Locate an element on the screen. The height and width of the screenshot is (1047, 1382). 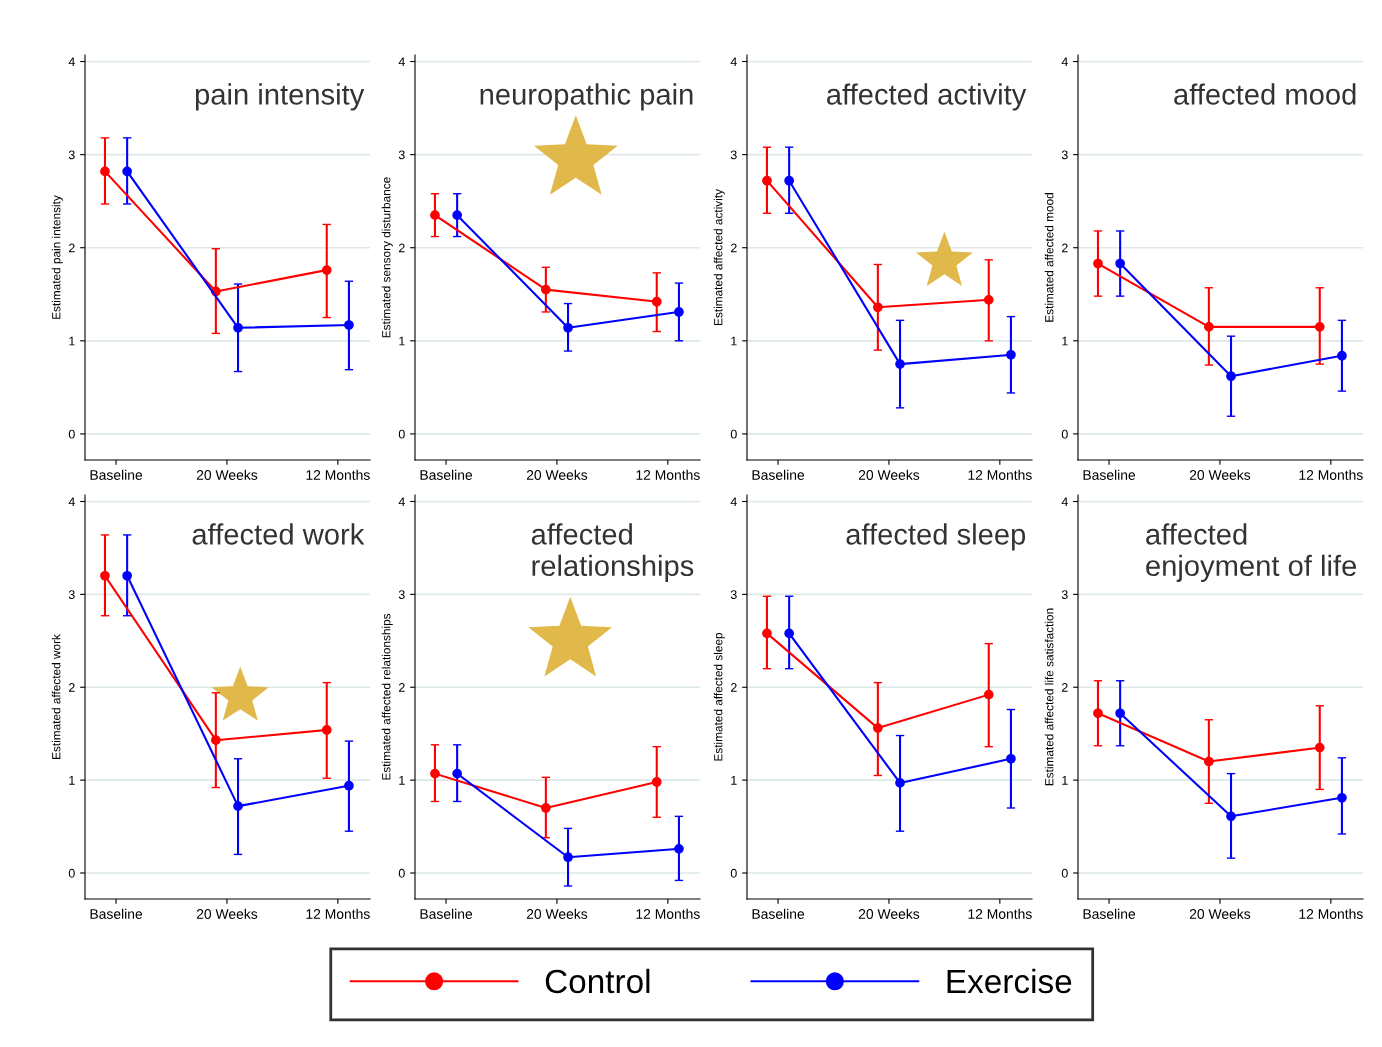
text: Exercise is located at coordinates (1009, 981).